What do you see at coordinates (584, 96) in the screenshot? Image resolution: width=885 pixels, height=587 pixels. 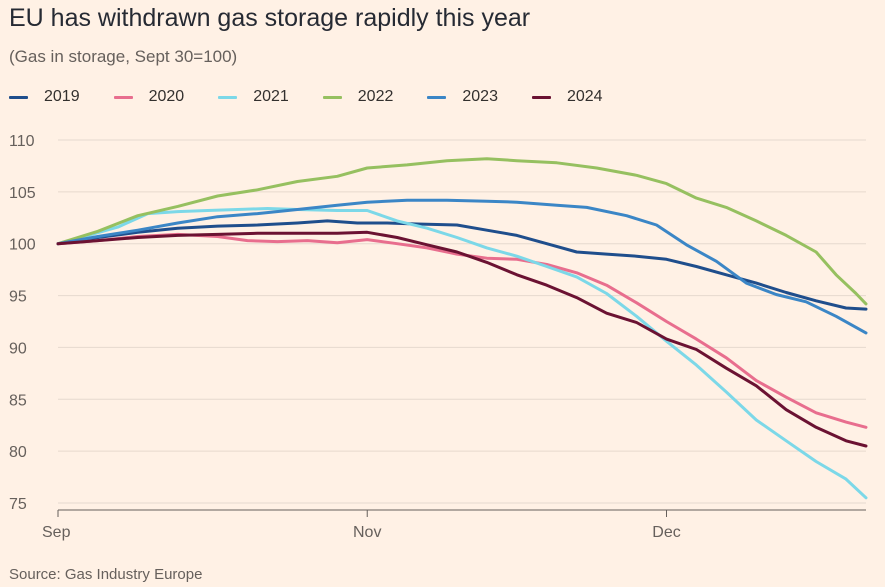 I see `legend-label: 2024` at bounding box center [584, 96].